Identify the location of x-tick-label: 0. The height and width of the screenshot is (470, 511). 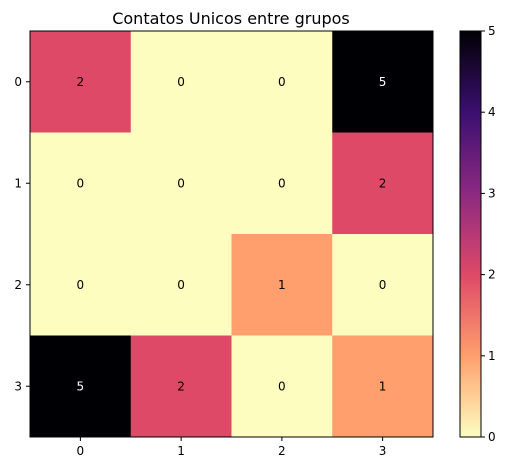
(81, 451).